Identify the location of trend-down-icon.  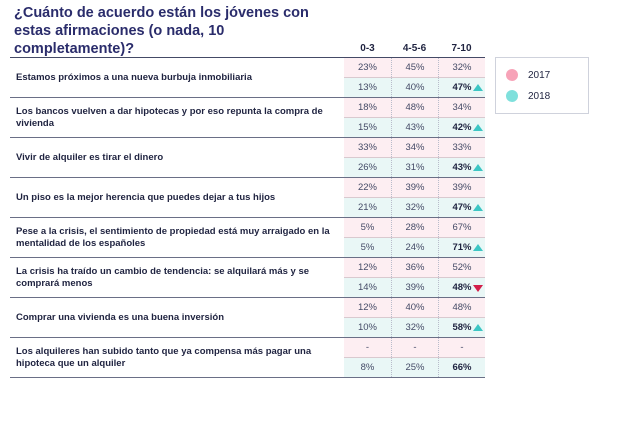
(478, 288).